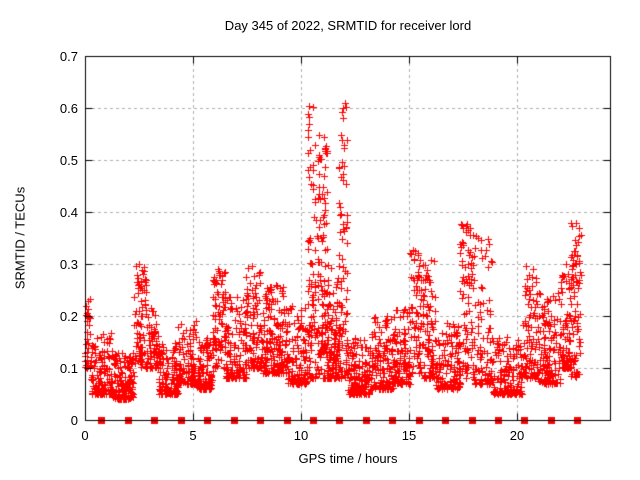  What do you see at coordinates (517, 435) in the screenshot?
I see `x-tick-label: 20` at bounding box center [517, 435].